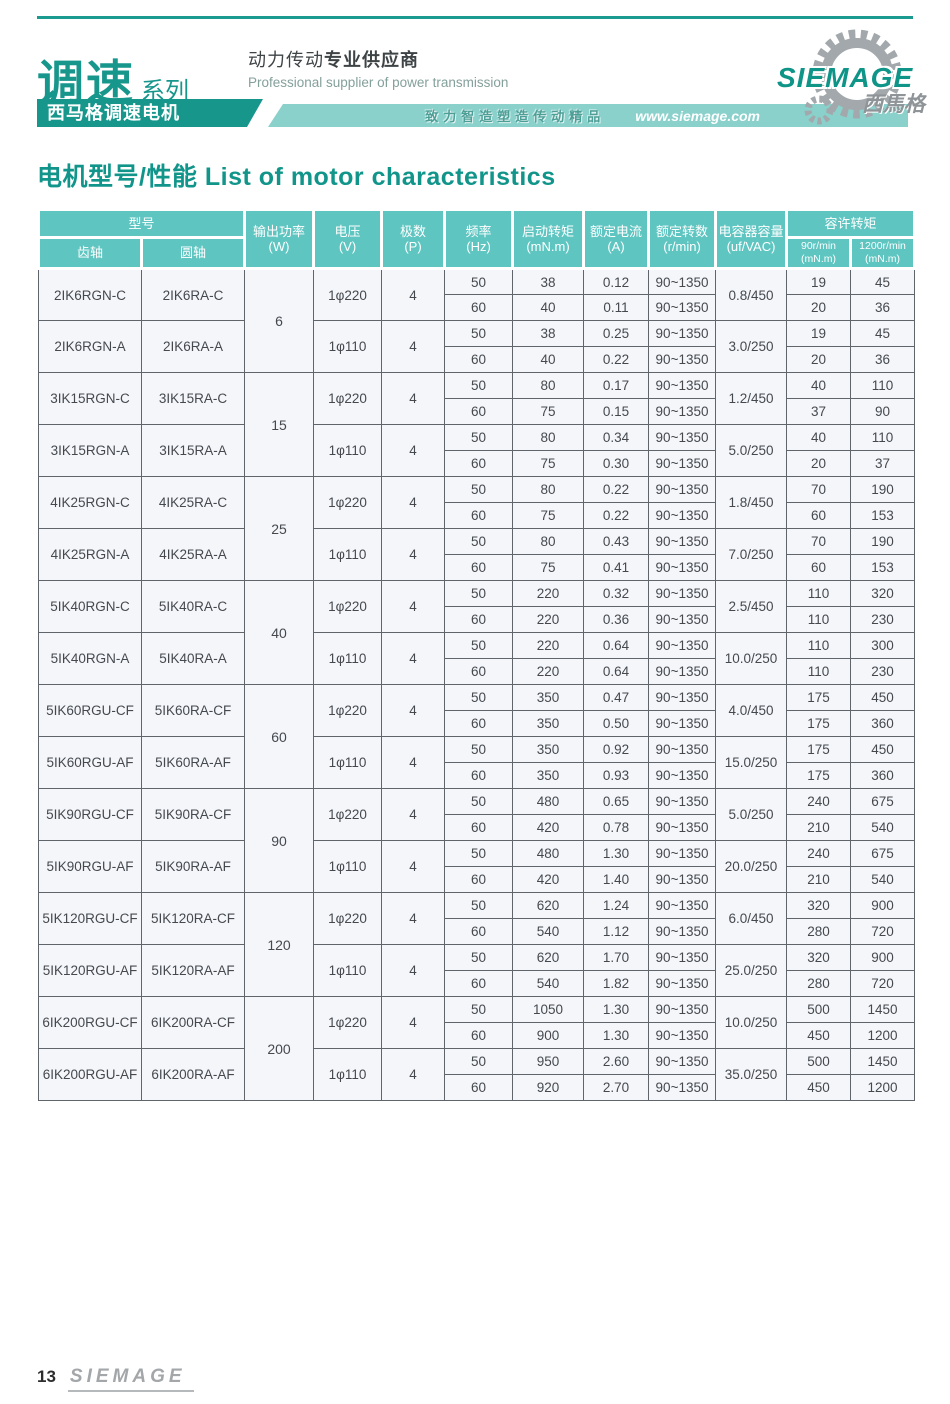 This screenshot has width=950, height=1404. What do you see at coordinates (616, 438) in the screenshot?
I see `cell-rated-current: 0.34` at bounding box center [616, 438].